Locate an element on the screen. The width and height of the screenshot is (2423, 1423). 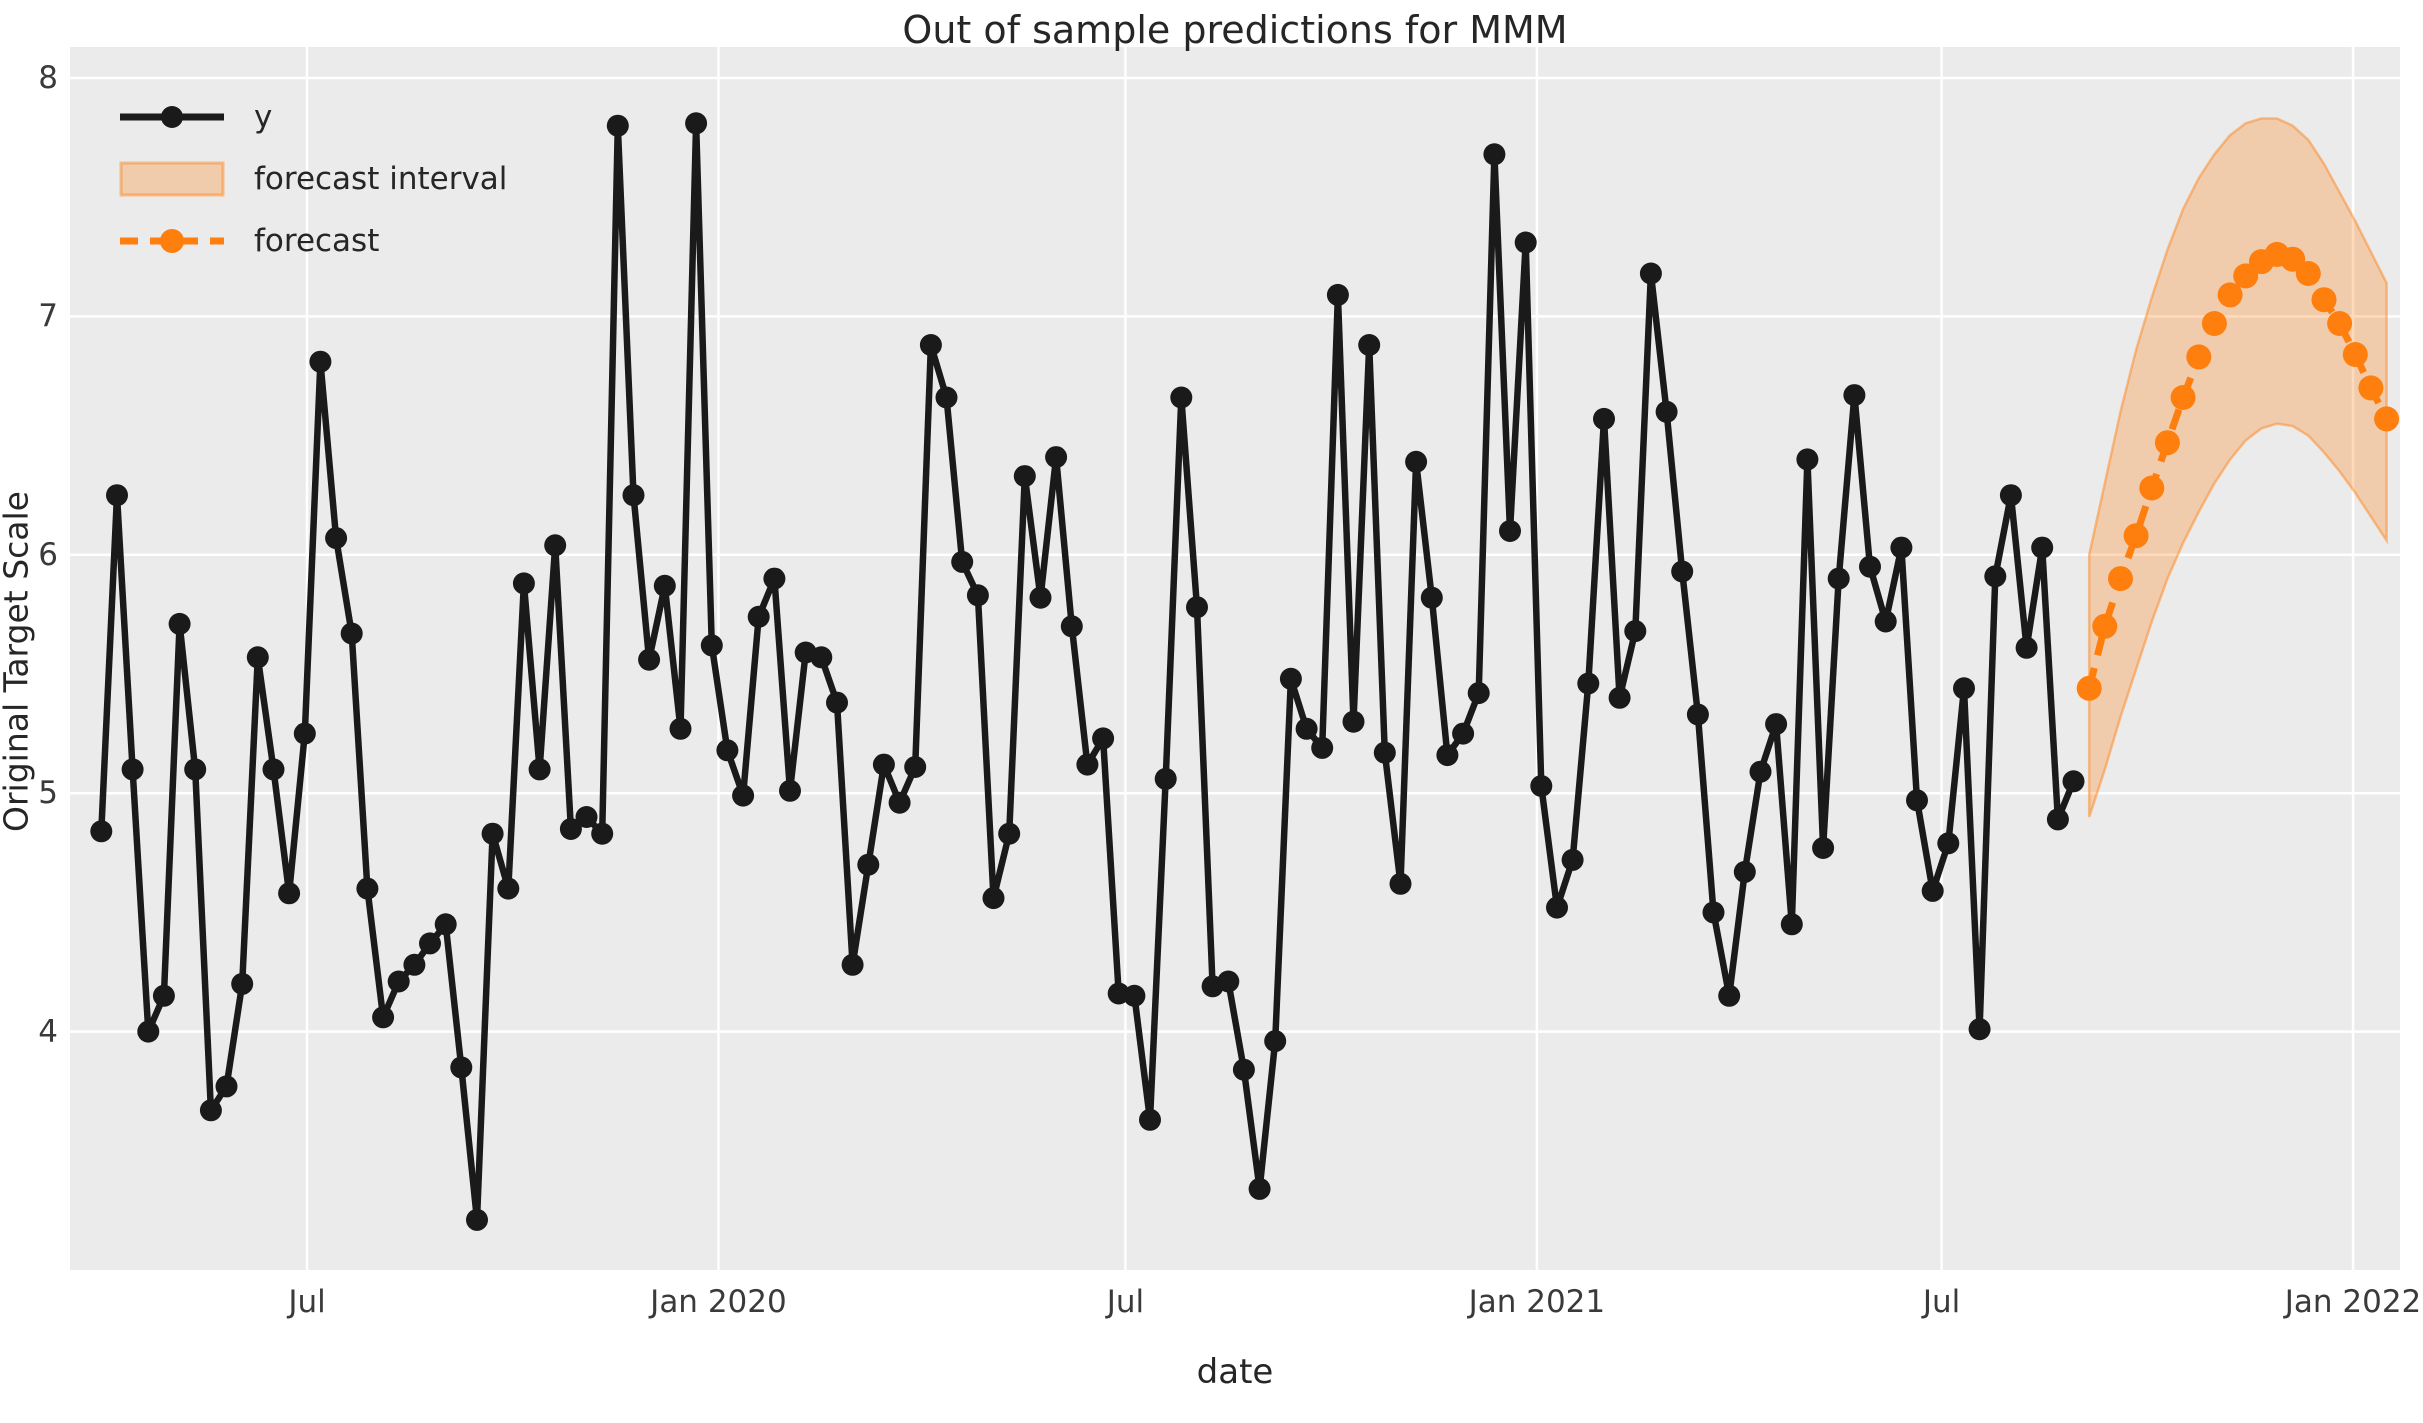
legend-item-forecast-interval: forecast interval is located at coordinates (312, 179).